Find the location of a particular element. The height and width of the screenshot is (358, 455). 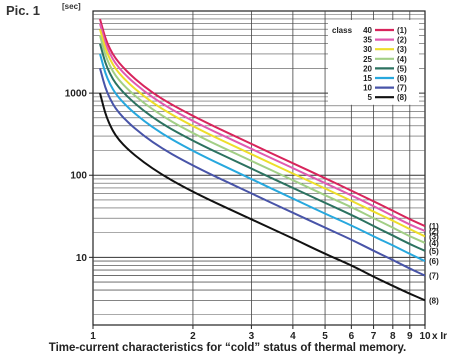

y-axis-ticks: 10 100 1000 is located at coordinates (79, 176).